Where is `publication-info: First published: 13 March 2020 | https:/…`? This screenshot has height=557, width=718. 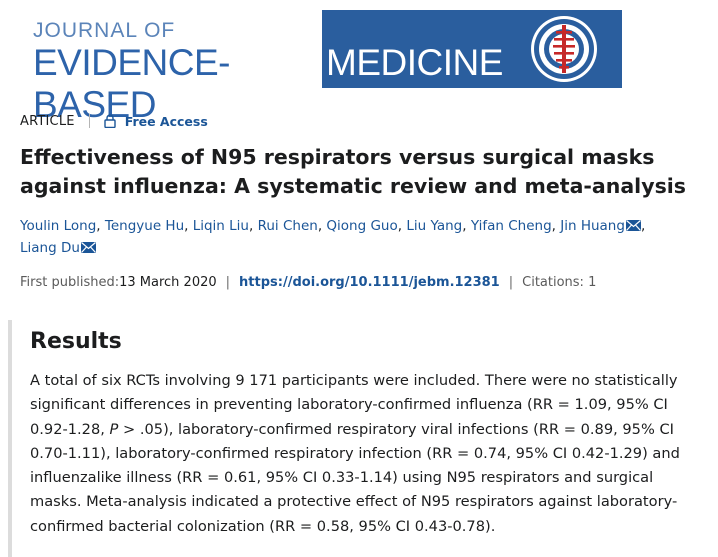
publication-info: First published: 13 March 2020 | https:/… is located at coordinates (308, 282).